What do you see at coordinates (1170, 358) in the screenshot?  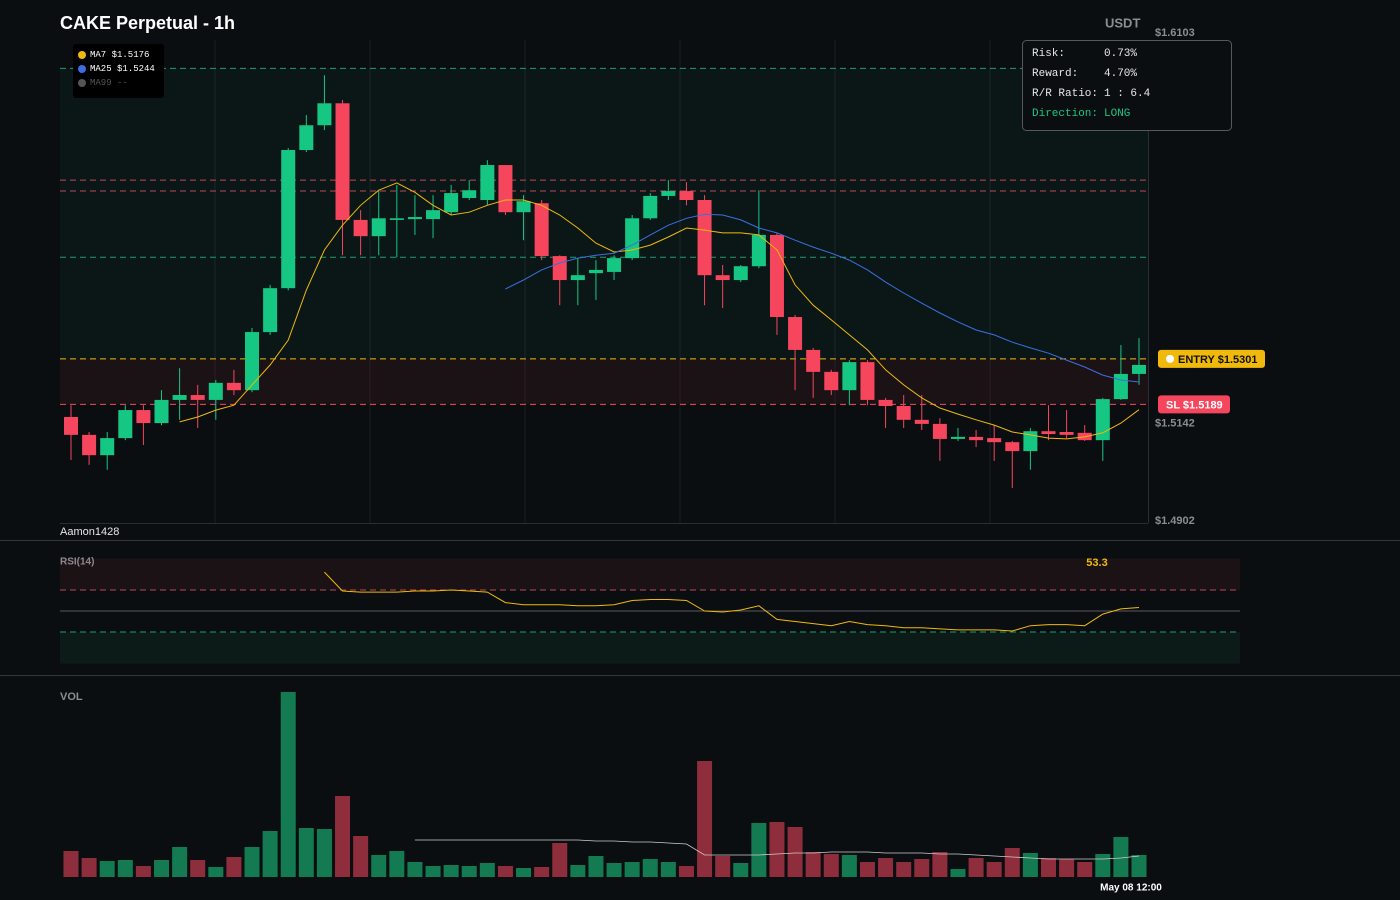 I see `entry-icon` at bounding box center [1170, 358].